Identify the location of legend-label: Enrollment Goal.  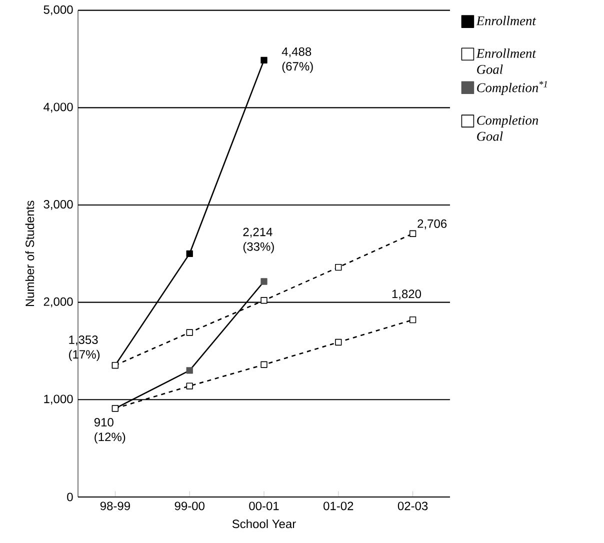
(506, 61).